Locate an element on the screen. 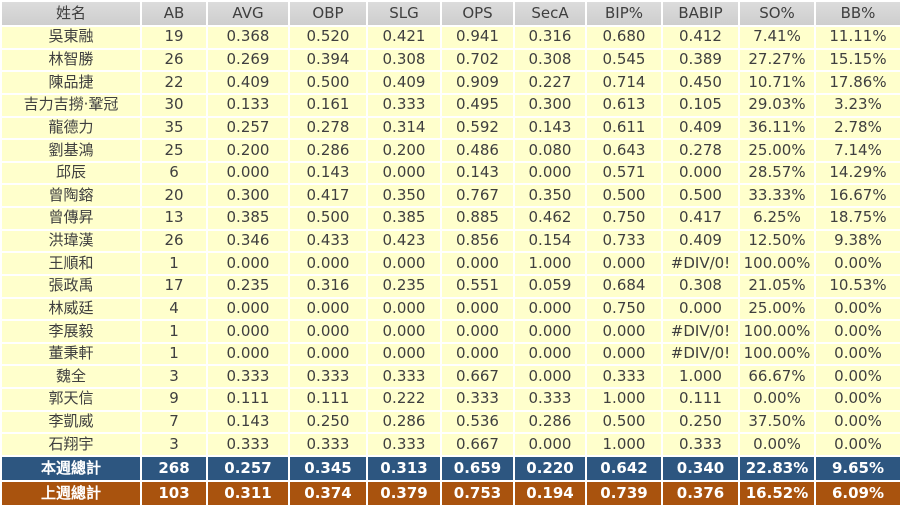 This screenshot has height=507, width=900. stat-cell-obp: 0.500 is located at coordinates (328, 218).